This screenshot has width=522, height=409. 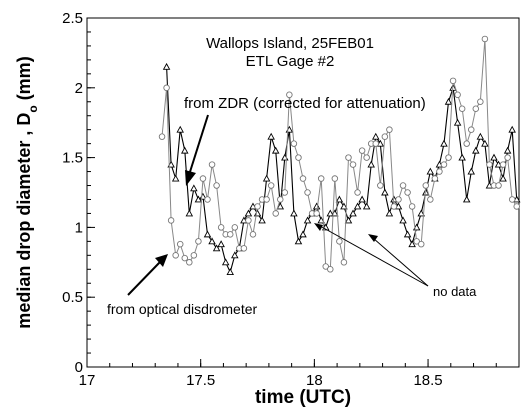 I want to click on y-tick-label: 1.5, so click(x=72, y=158).